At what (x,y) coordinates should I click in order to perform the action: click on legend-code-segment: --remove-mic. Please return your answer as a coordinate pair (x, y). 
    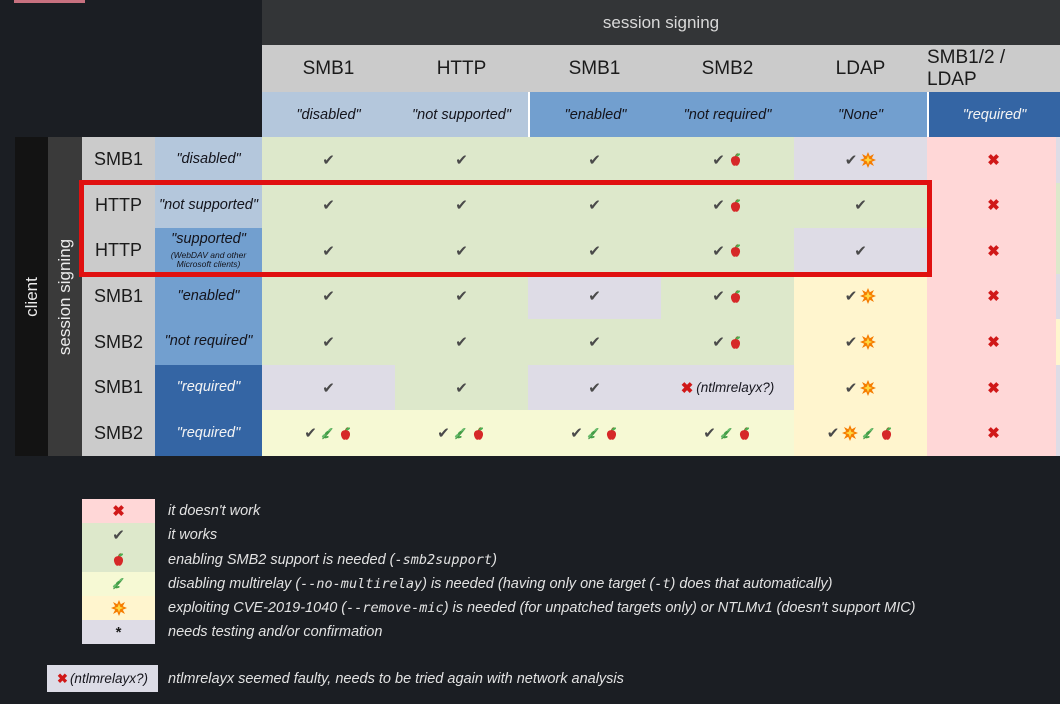
    Looking at the image, I should click on (395, 607).